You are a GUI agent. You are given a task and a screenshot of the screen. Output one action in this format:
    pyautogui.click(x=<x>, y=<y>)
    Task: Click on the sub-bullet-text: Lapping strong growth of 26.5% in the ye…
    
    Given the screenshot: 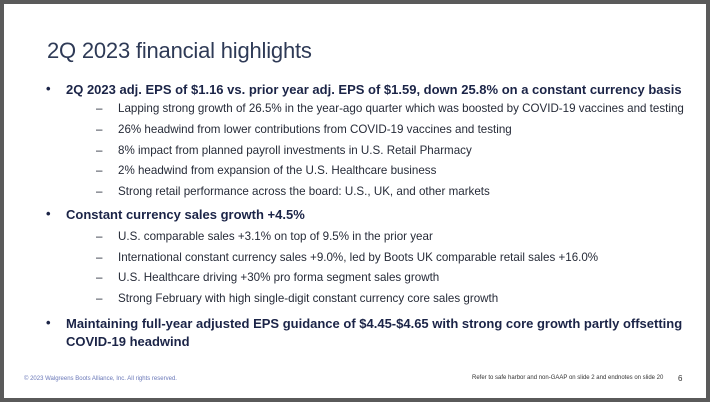 What is the action you would take?
    pyautogui.click(x=401, y=108)
    